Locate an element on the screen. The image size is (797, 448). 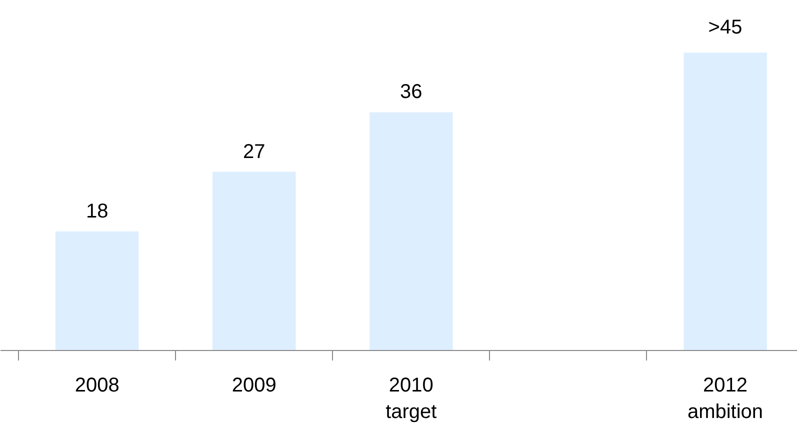
data-label: >45 is located at coordinates (725, 27).